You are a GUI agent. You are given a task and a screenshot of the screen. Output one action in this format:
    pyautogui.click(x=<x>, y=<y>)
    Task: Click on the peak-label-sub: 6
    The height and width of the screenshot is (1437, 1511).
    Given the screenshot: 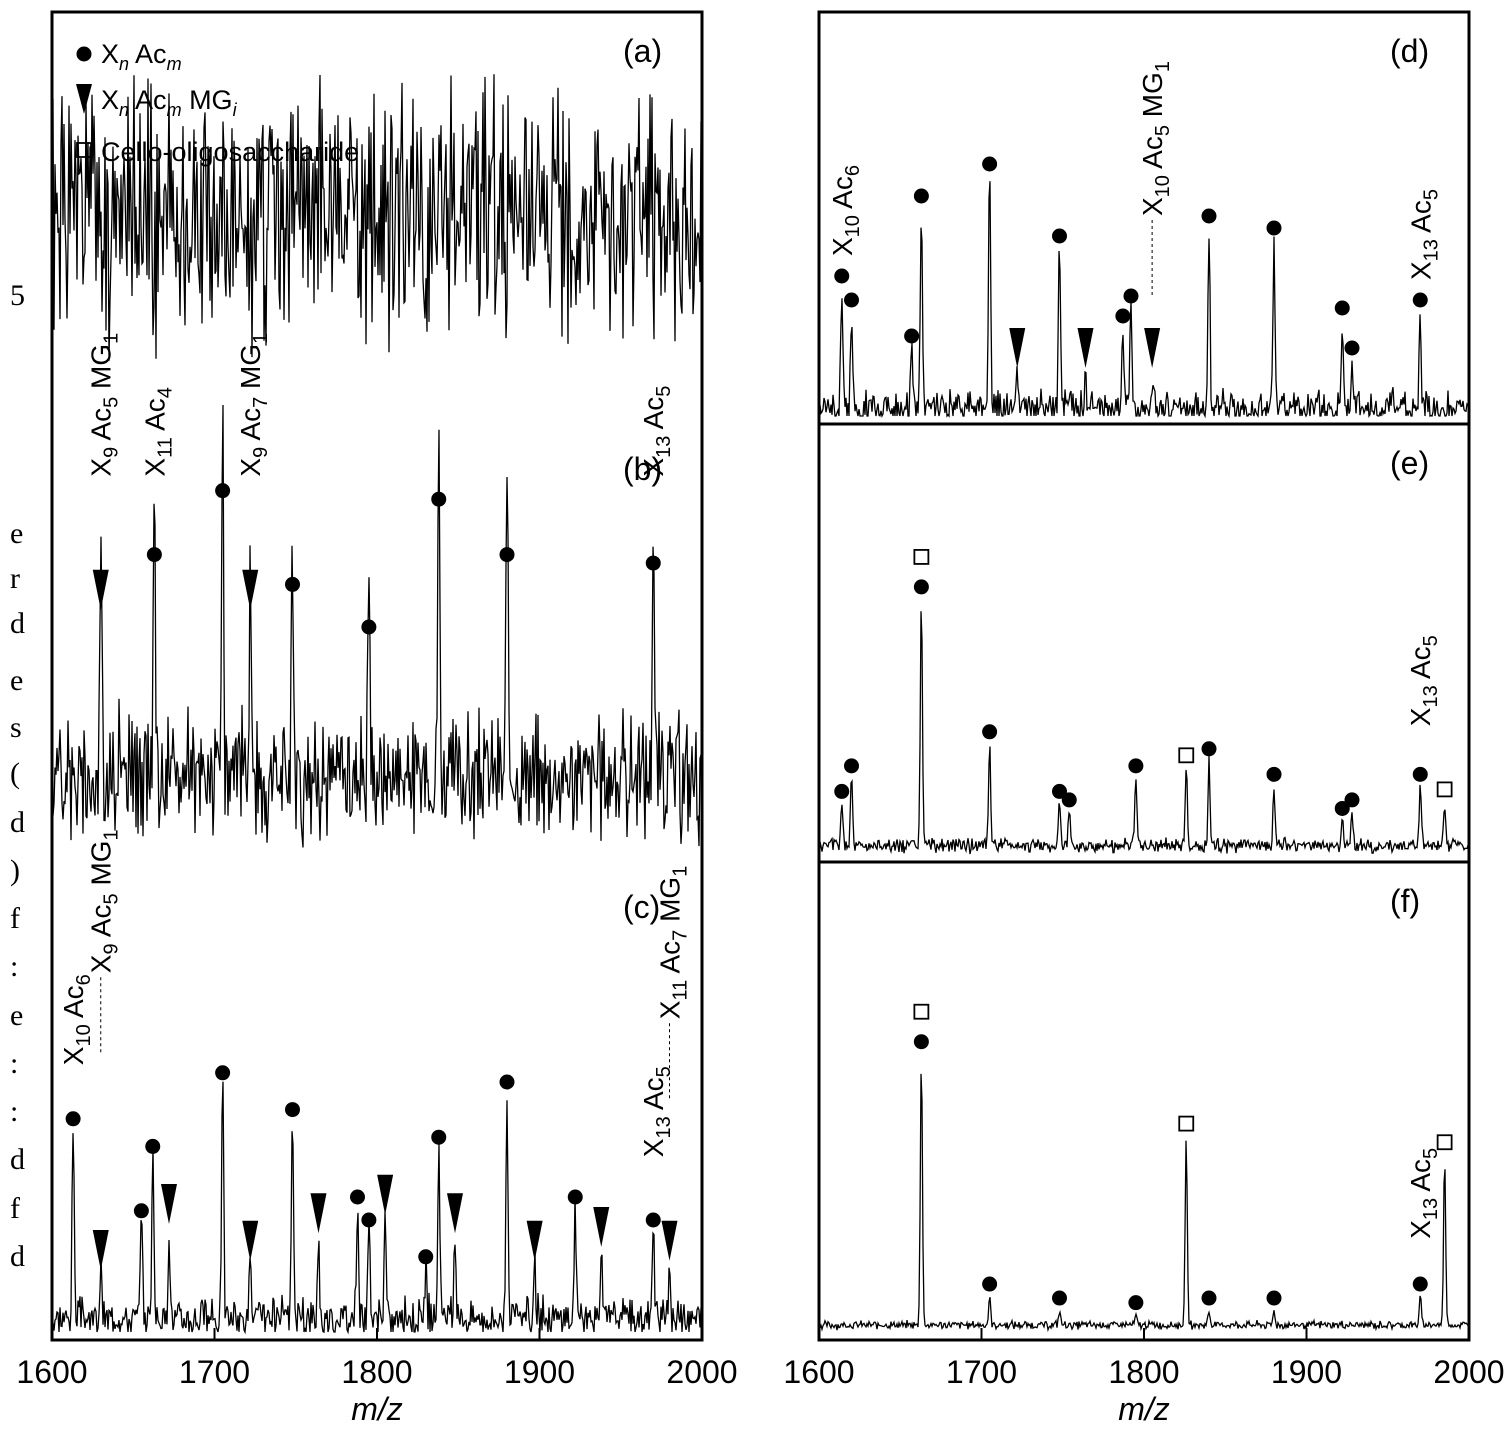 What is the action you would take?
    pyautogui.click(x=84, y=979)
    